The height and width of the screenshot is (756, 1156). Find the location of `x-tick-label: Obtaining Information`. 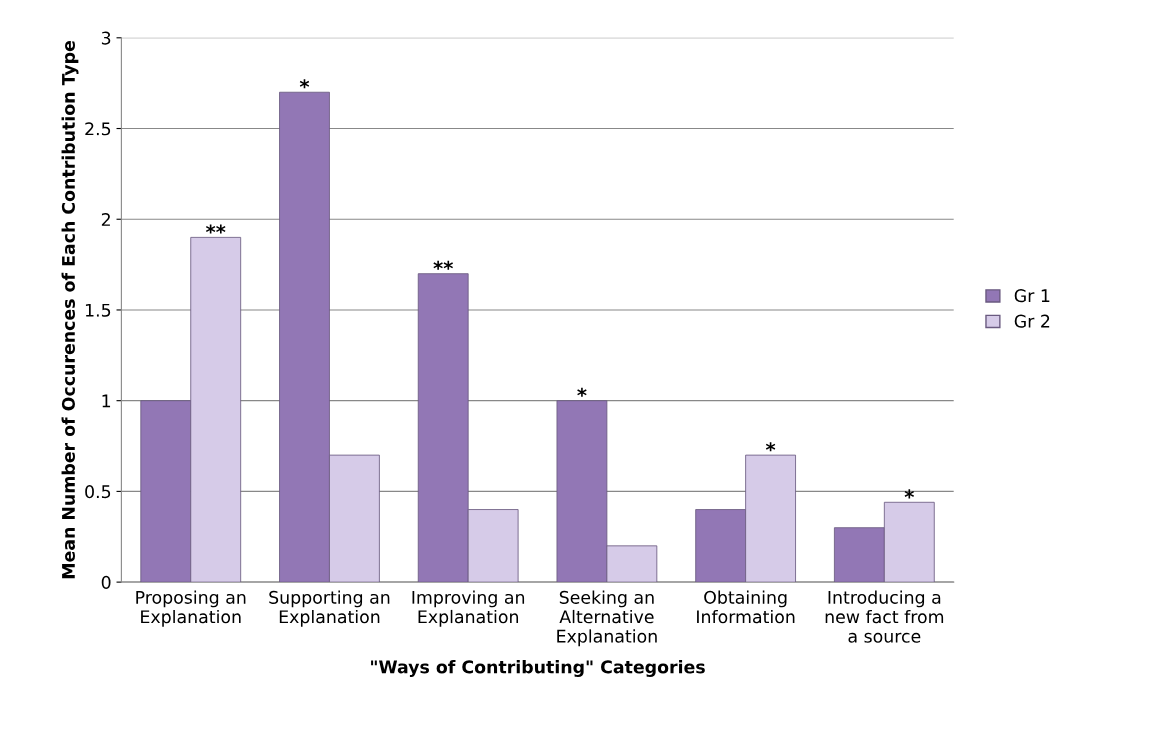

x-tick-label: Obtaining Information is located at coordinates (746, 607).